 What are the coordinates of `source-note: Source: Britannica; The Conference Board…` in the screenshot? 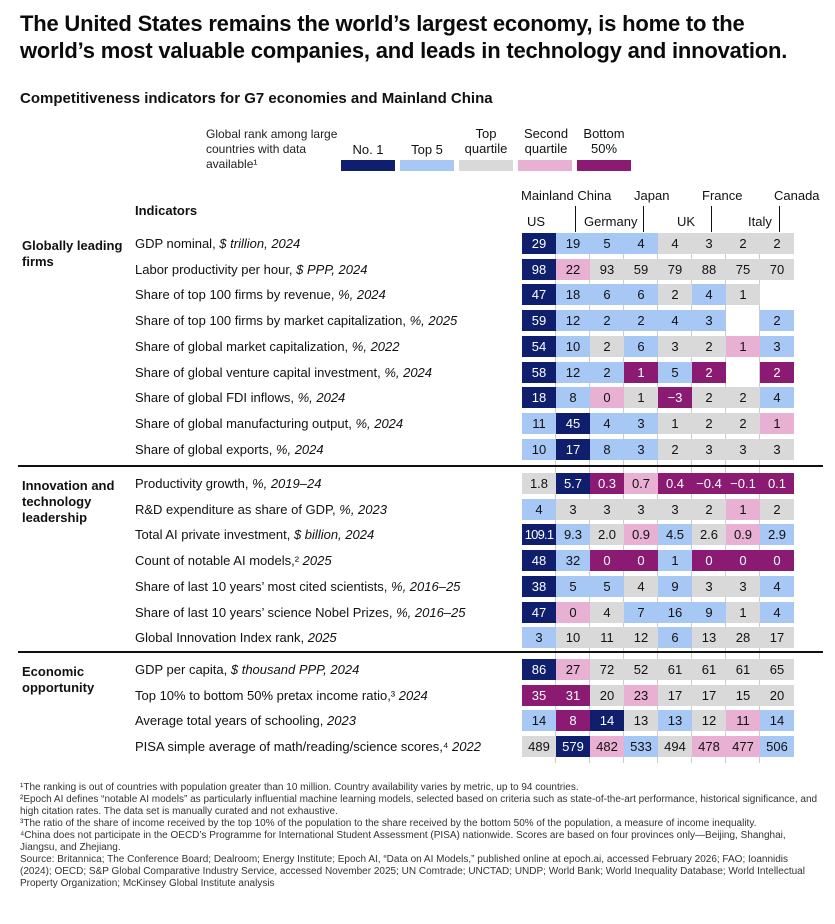 It's located at (412, 871).